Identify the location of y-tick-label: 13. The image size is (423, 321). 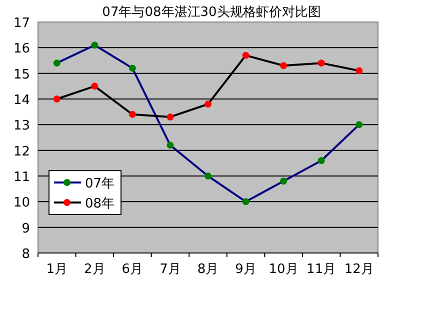
(21, 126).